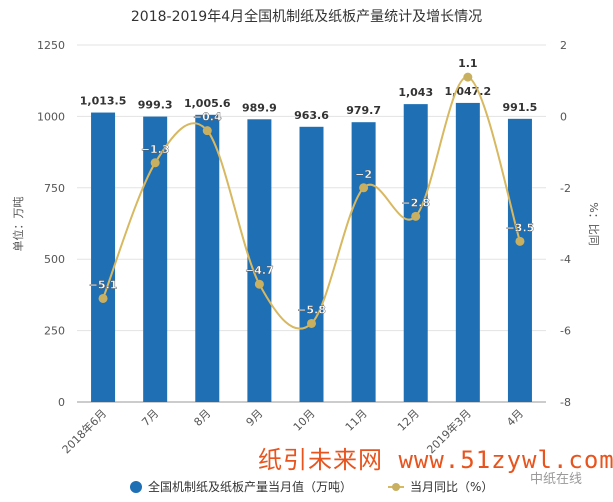  I want to click on legend-line-icon, so click(396, 486).